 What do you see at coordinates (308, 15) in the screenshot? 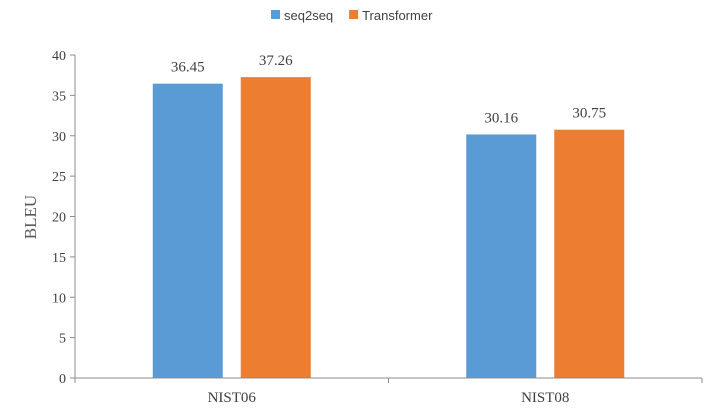
I see `legend-label: seq2seq` at bounding box center [308, 15].